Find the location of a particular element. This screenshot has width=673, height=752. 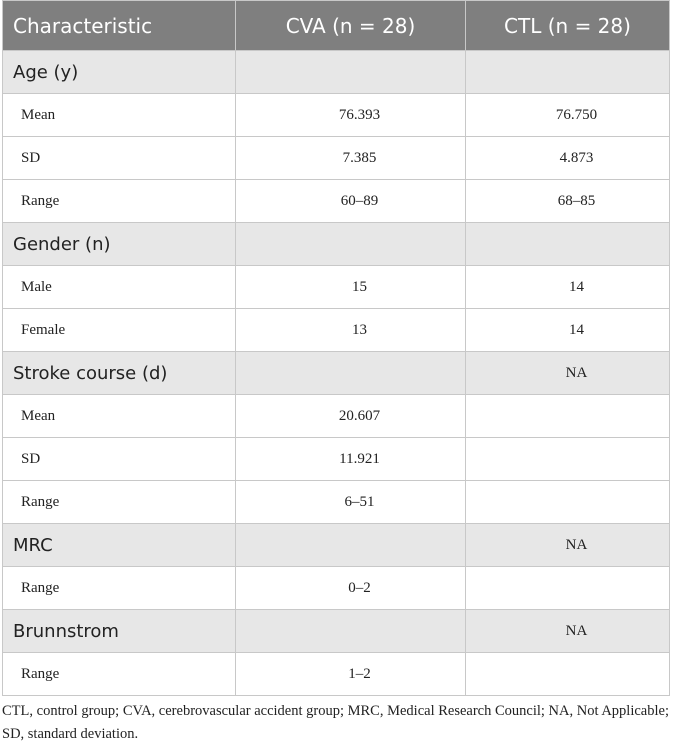

cell: Stroke course (d) is located at coordinates (119, 373).